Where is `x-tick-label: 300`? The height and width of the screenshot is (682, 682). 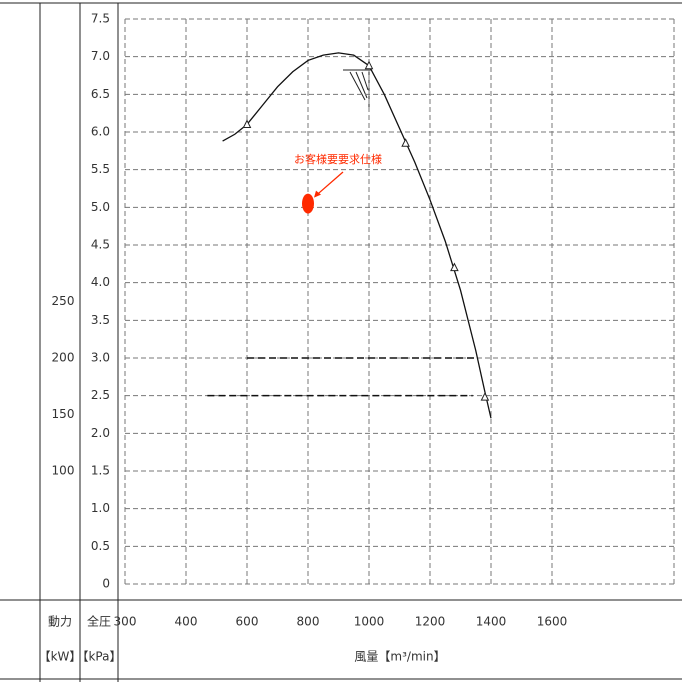
x-tick-label: 300 is located at coordinates (125, 622).